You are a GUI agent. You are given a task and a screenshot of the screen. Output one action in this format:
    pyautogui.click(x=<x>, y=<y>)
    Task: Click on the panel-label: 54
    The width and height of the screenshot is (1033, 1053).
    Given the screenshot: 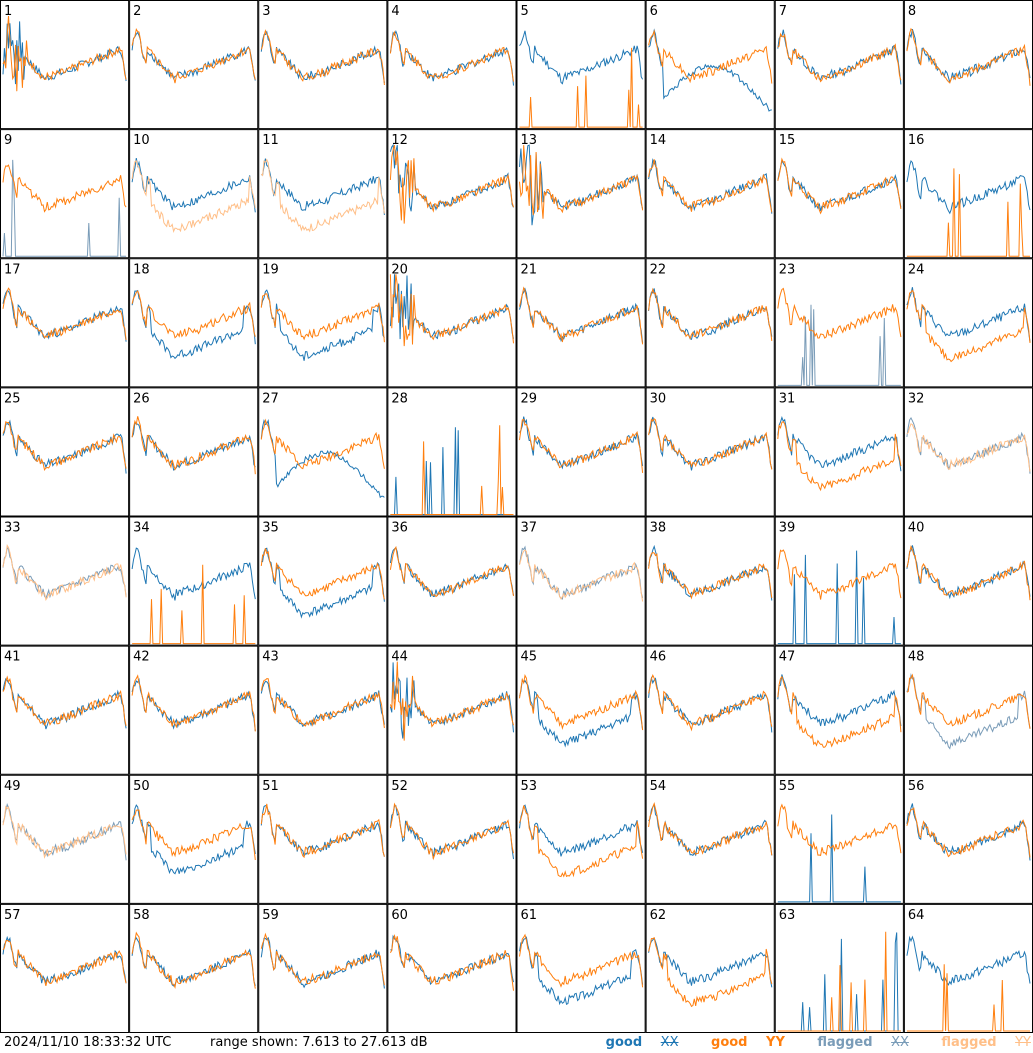 What is the action you would take?
    pyautogui.click(x=658, y=786)
    